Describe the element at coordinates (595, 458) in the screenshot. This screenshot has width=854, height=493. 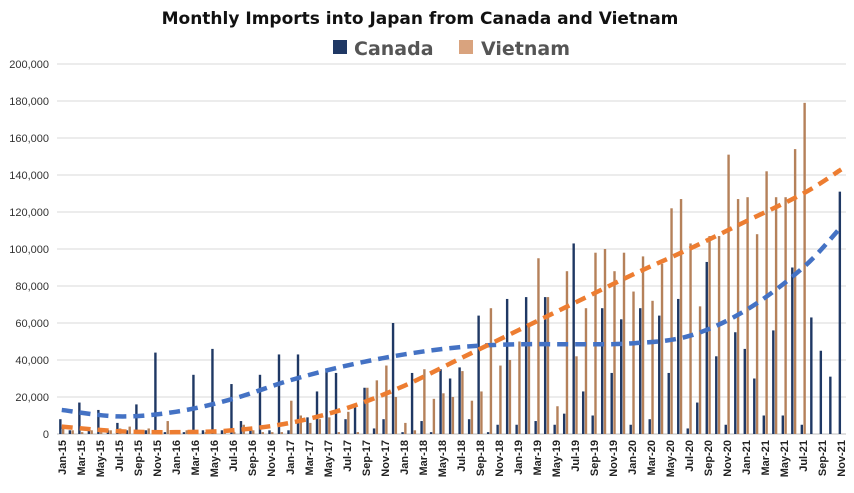
I see `x-tick-label: Sep-19` at that location.